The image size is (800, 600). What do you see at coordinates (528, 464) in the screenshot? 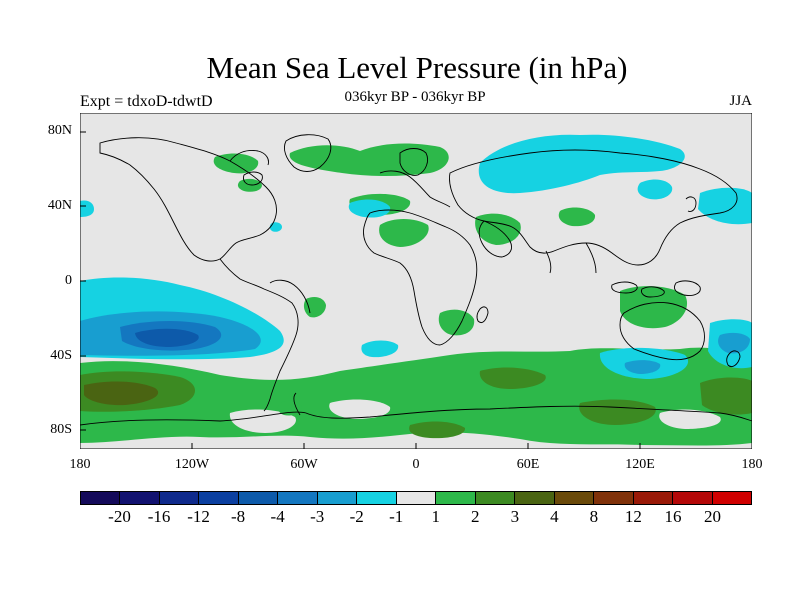
I see `x-tick-label: 60E` at bounding box center [528, 464].